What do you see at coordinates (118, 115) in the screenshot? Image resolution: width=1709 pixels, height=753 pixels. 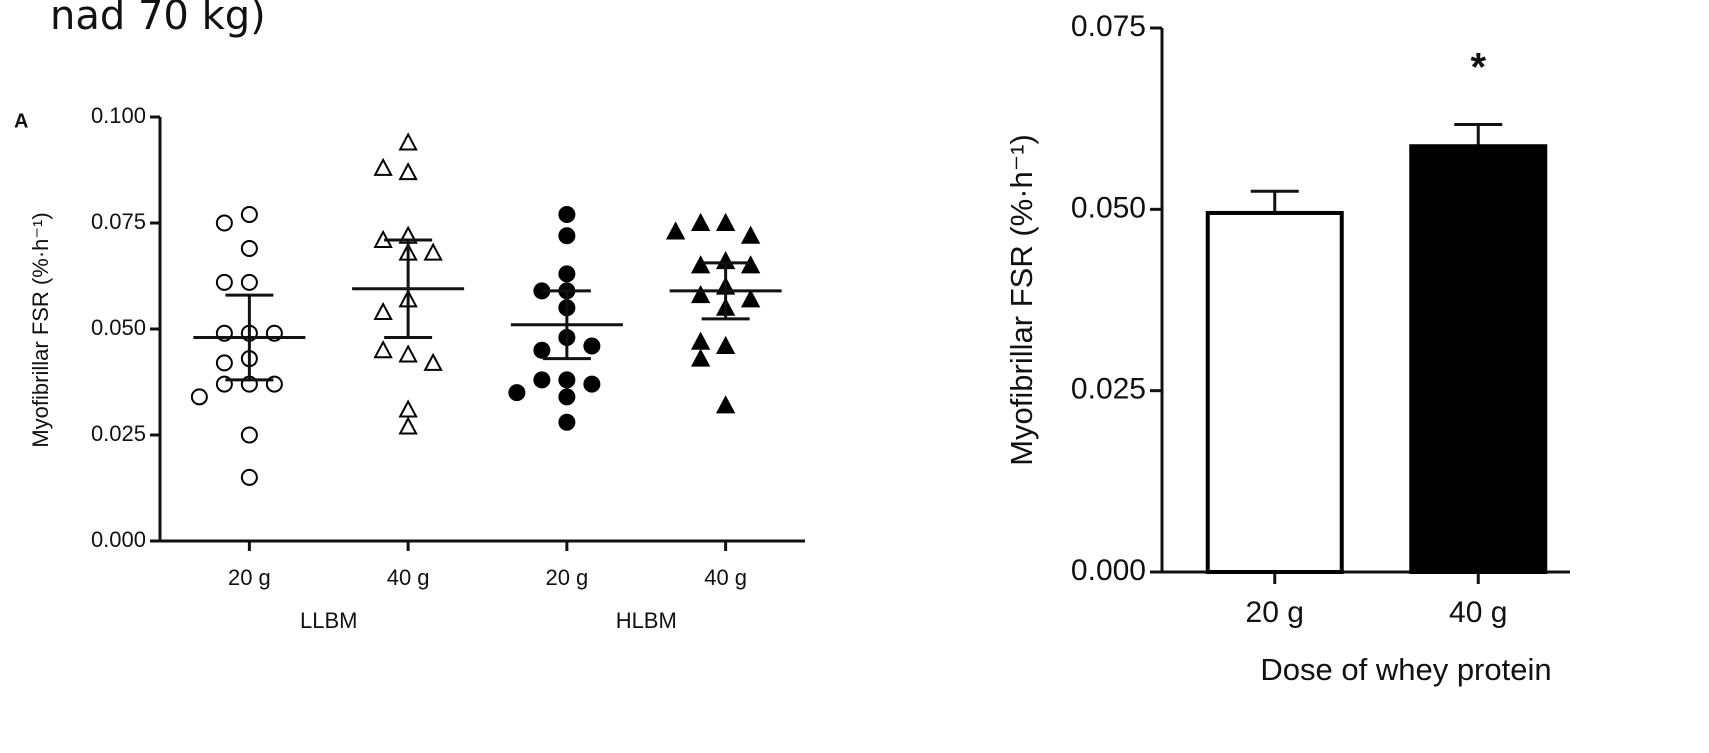 I see `y-tick-label: 0.100` at bounding box center [118, 115].